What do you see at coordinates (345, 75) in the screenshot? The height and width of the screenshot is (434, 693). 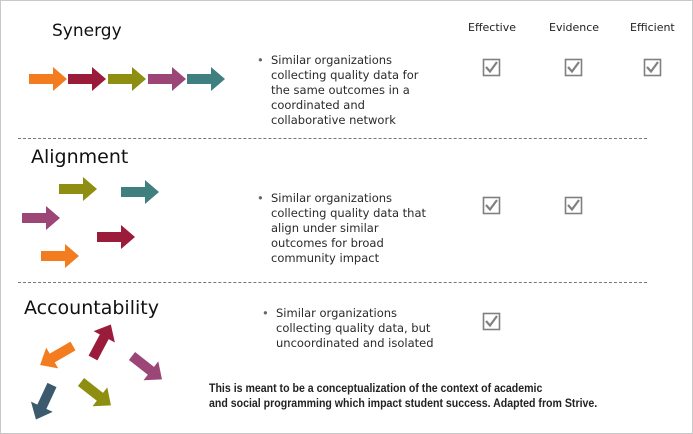 I see `bullet-line: collecting quality data for` at bounding box center [345, 75].